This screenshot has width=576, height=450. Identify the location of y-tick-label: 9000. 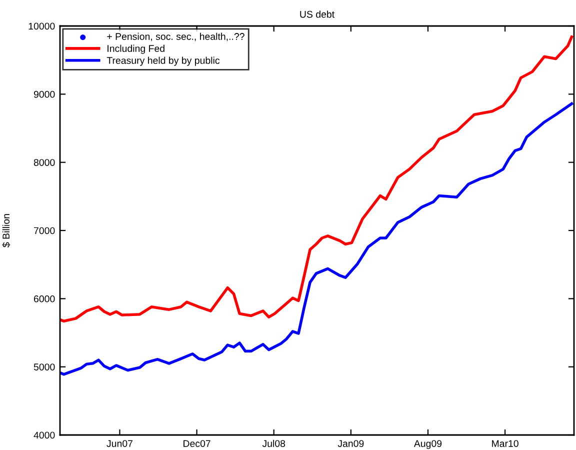
(44, 94).